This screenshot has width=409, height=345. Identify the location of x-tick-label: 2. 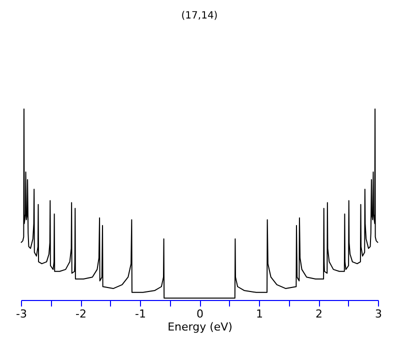
(319, 314).